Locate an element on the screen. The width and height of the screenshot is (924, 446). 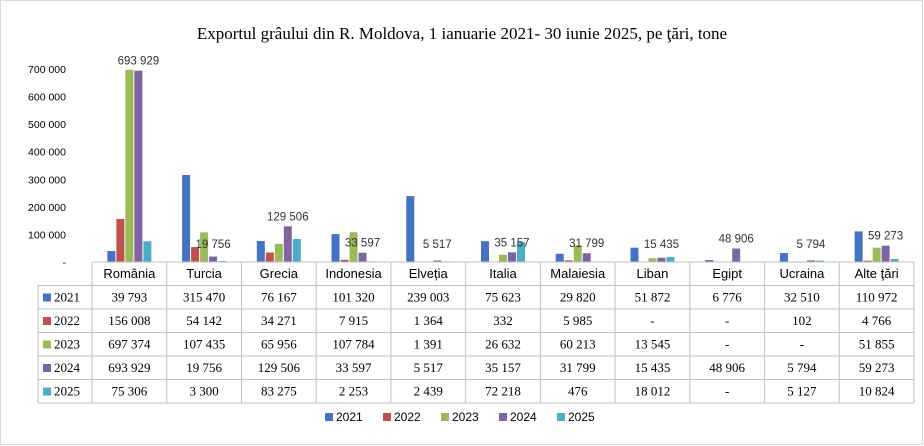
series-row-label: 2021 is located at coordinates (67, 297).